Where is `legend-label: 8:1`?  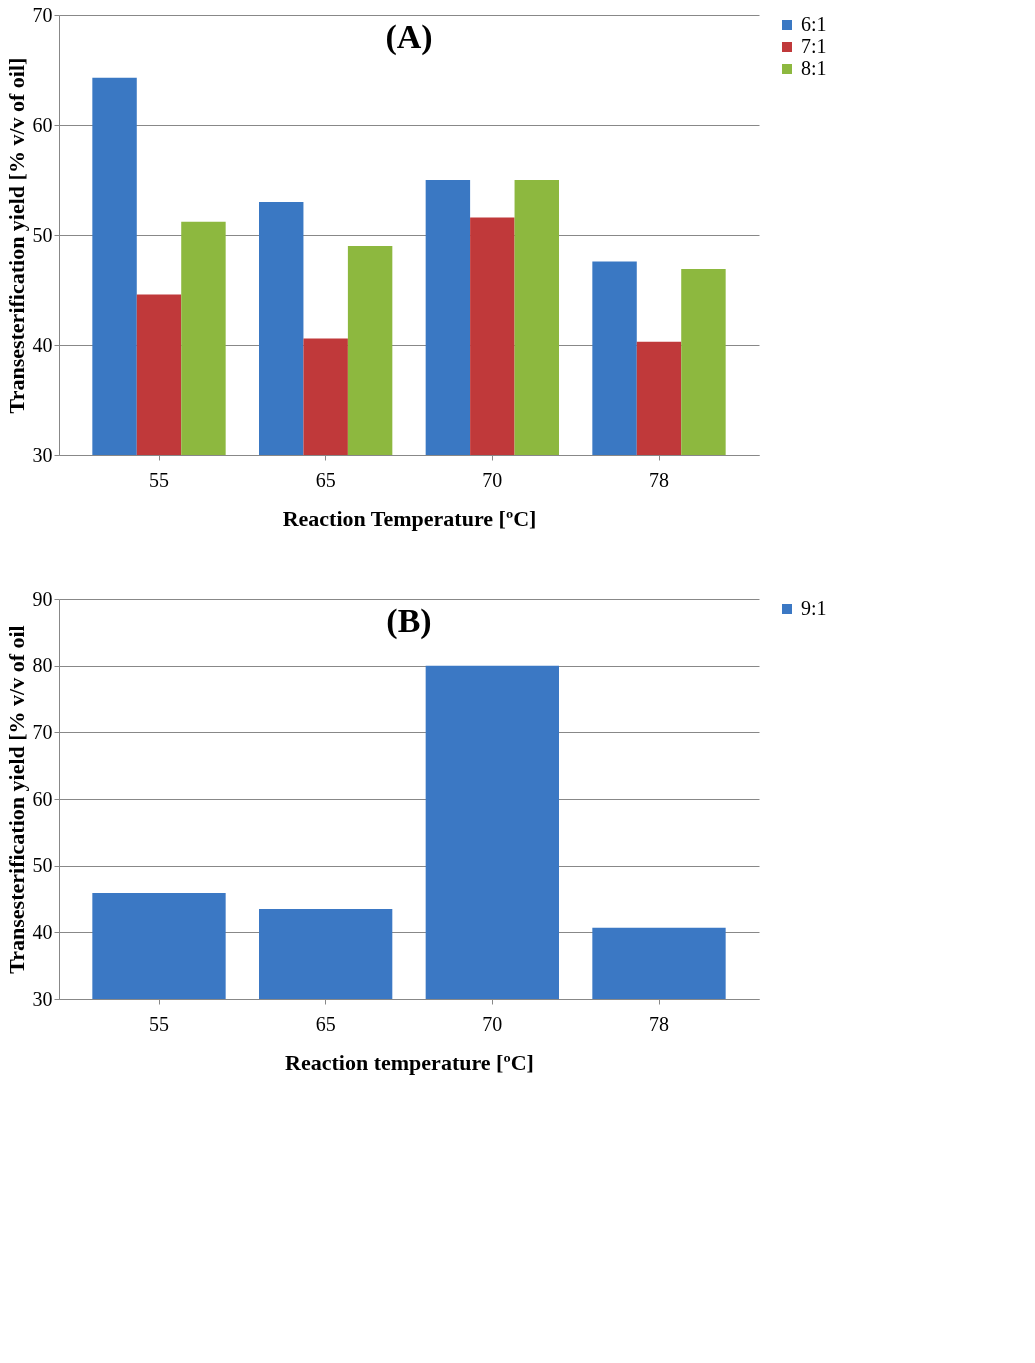
legend-label: 8:1 is located at coordinates (814, 68).